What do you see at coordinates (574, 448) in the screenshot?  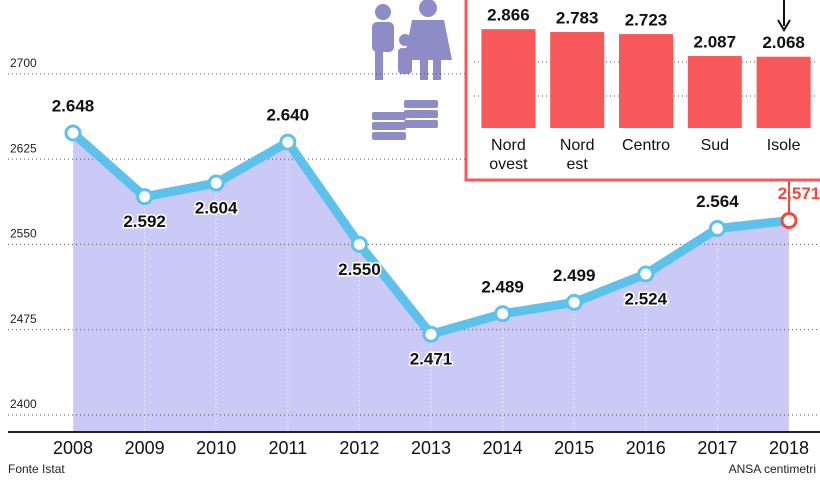 I see `x-tick-label: 2015` at bounding box center [574, 448].